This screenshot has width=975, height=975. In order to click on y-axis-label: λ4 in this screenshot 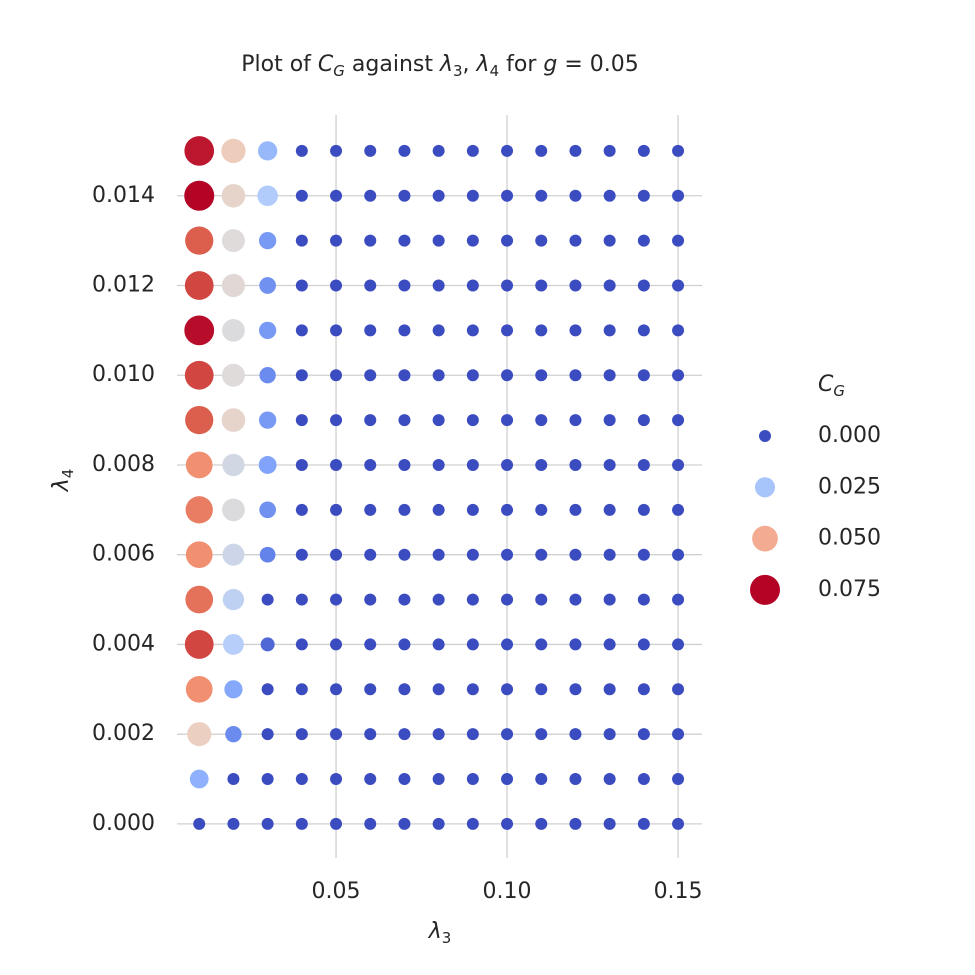, I will do `click(63, 481)`.